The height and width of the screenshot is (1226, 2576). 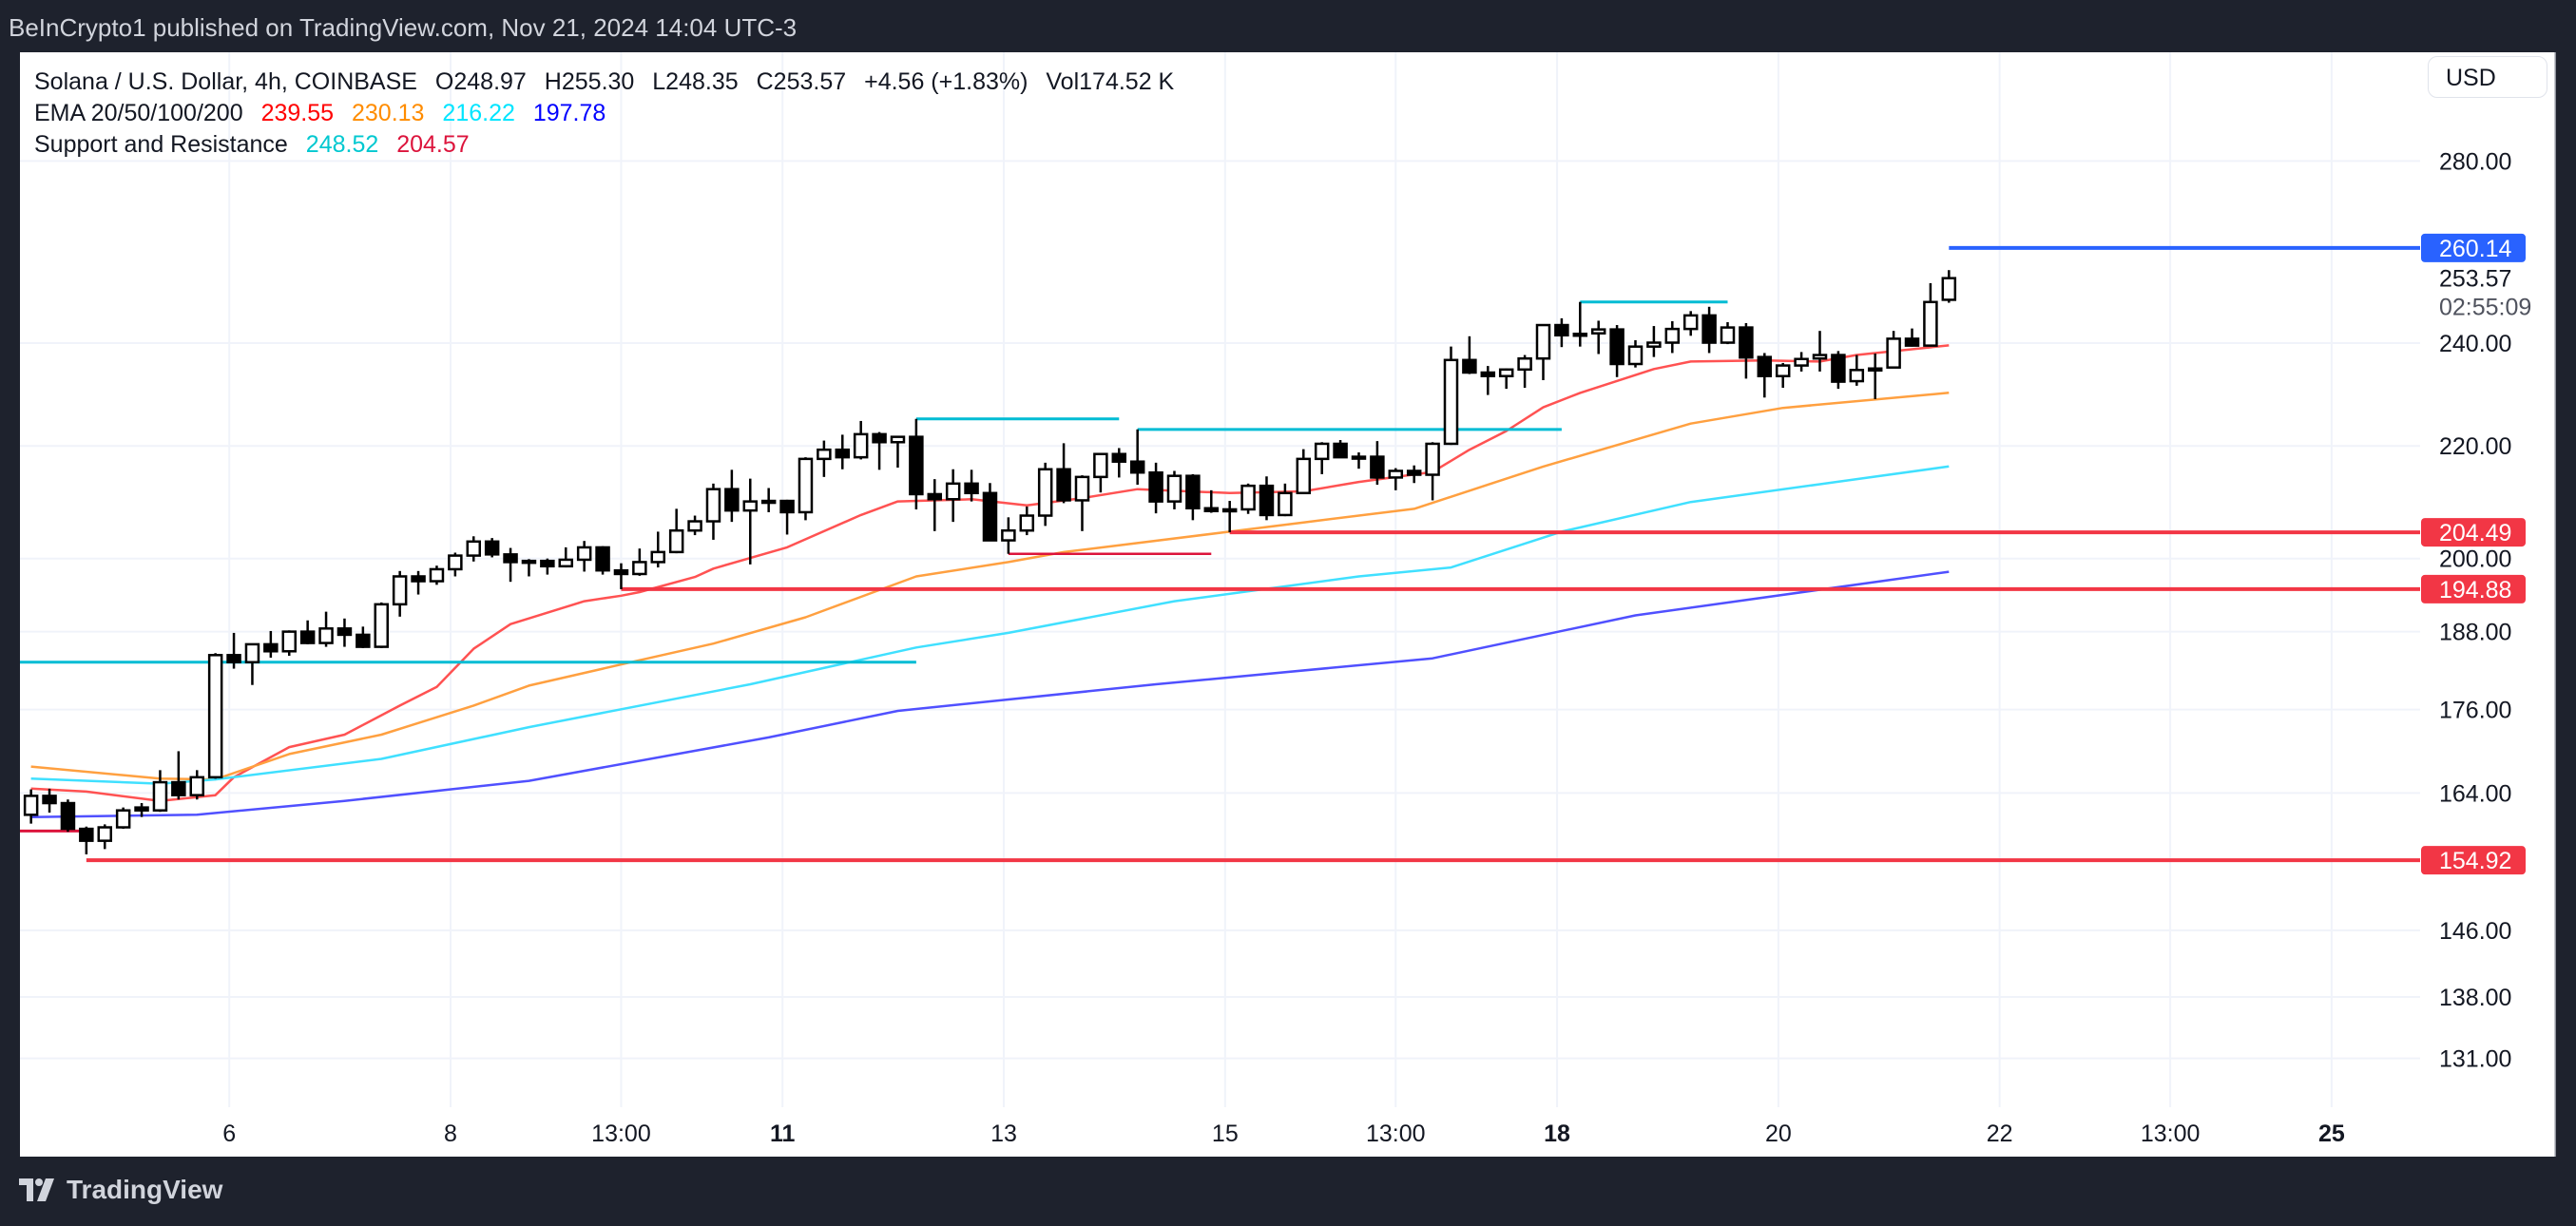 I want to click on currency-button: USD, so click(x=2488, y=77).